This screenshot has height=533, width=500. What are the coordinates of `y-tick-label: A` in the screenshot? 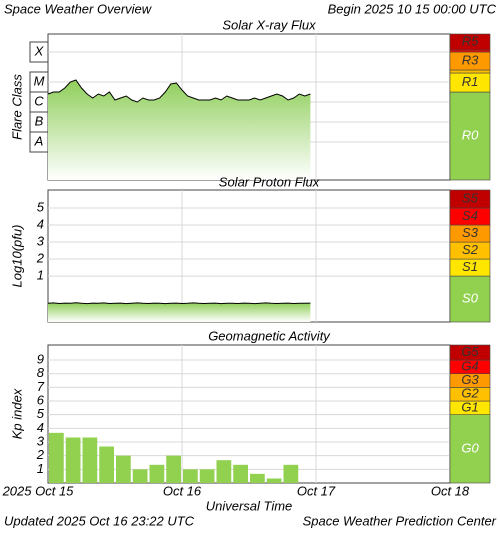 It's located at (39, 140).